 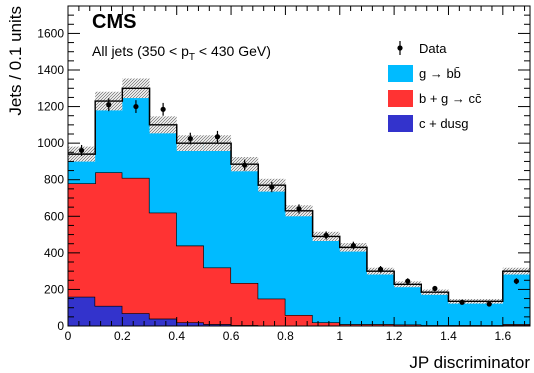 What do you see at coordinates (176, 336) in the screenshot?
I see `x-tick-label-2: 0.4` at bounding box center [176, 336].